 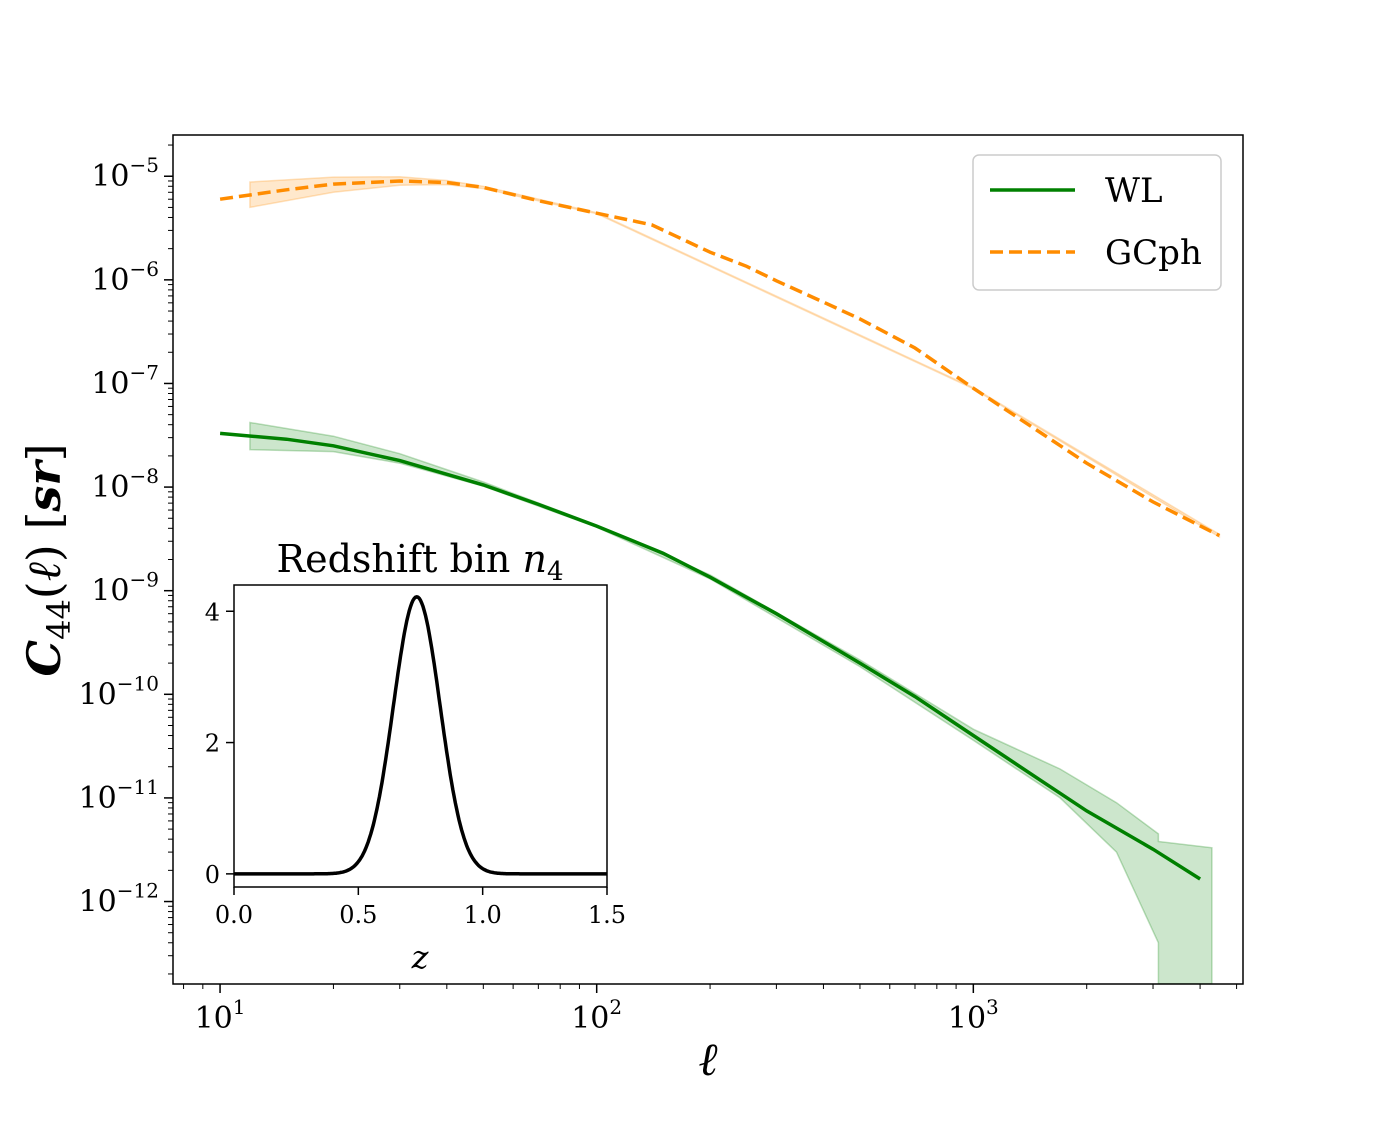 What do you see at coordinates (125, 484) in the screenshot?
I see `y-tick-label: 10⁻⁸` at bounding box center [125, 484].